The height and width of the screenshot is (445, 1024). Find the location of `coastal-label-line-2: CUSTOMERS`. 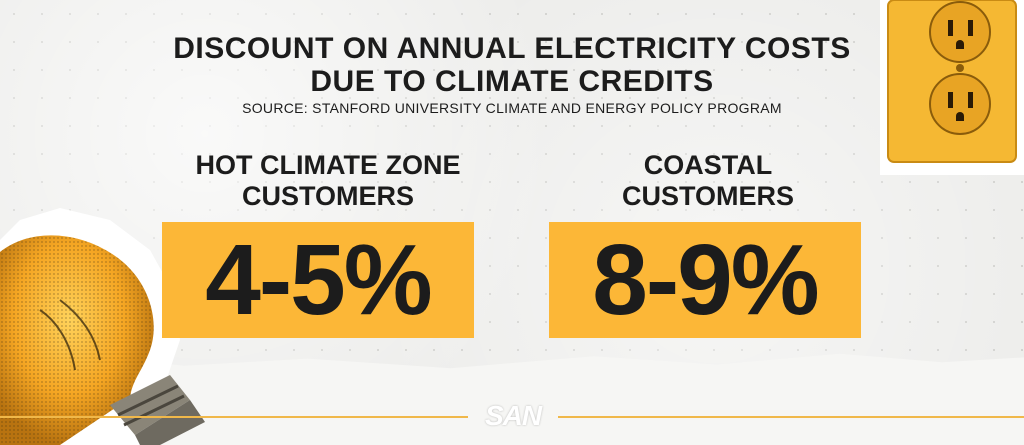

coastal-label-line-2: CUSTOMERS is located at coordinates (708, 196).